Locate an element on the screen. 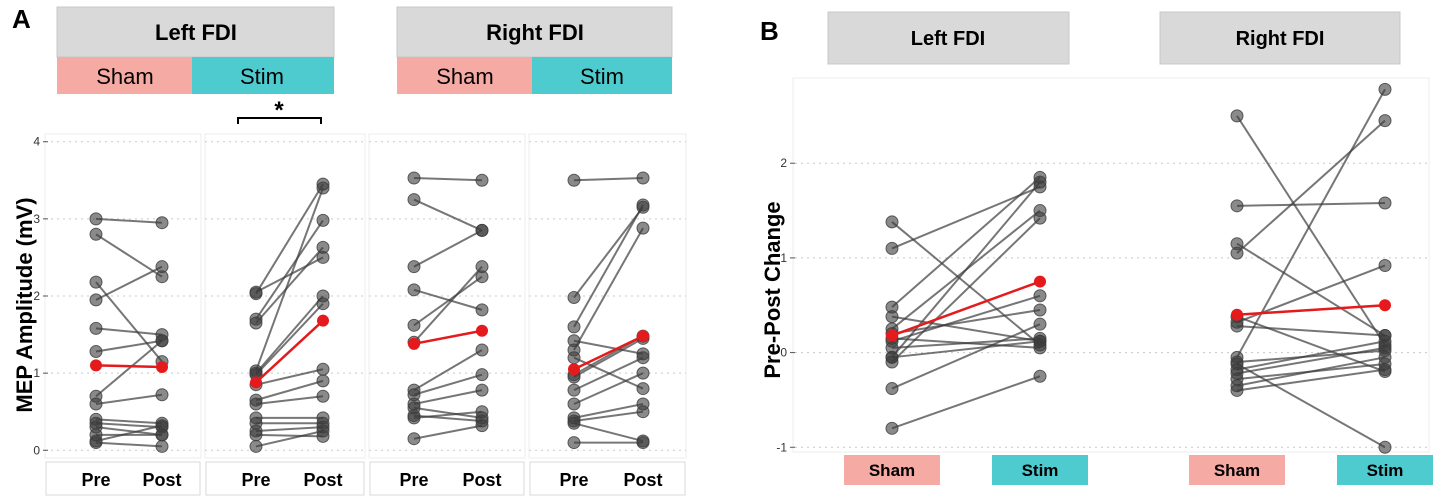  panel-a-xtick-post-2: Post is located at coordinates (322, 480).